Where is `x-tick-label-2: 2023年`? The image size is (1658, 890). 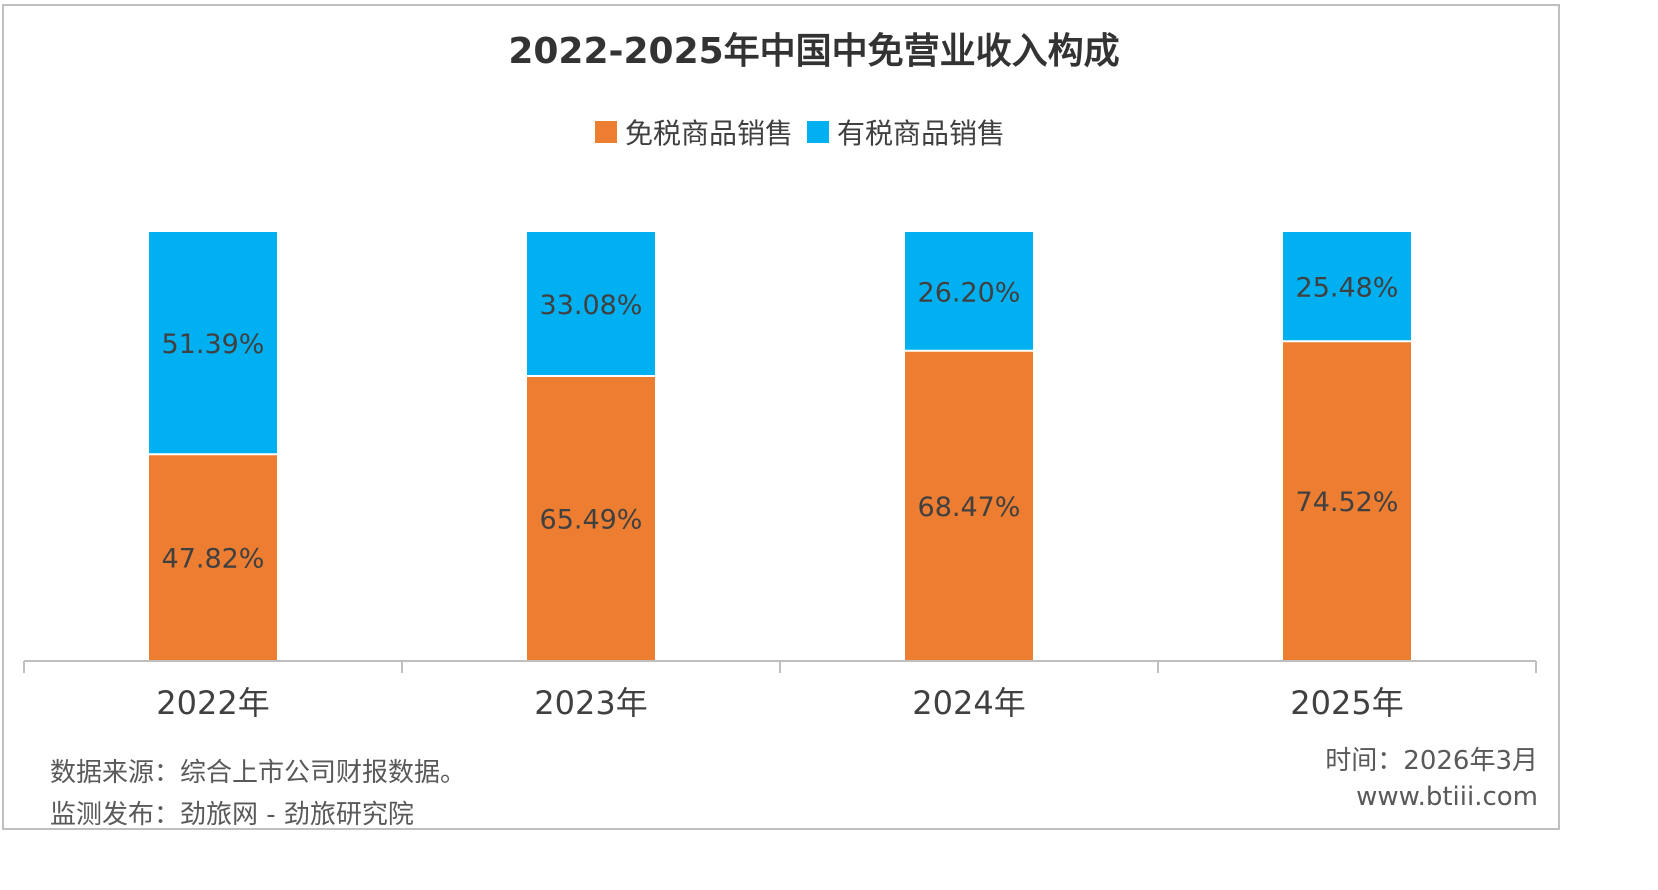
x-tick-label-2: 2023年 is located at coordinates (590, 703).